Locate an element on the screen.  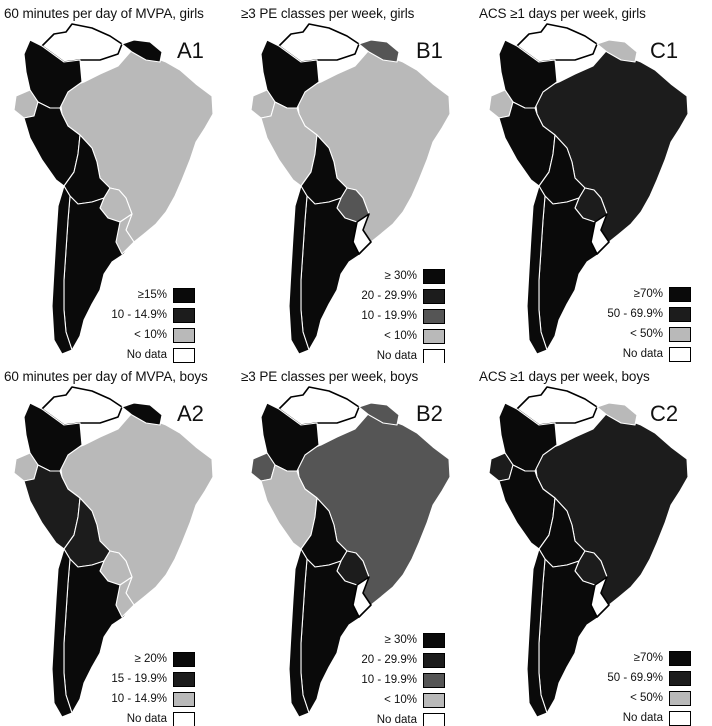
legend: ≥ 30% 20 - 29.9% 10 - 19.9% < 10% No data is located at coordinates (386, 679).